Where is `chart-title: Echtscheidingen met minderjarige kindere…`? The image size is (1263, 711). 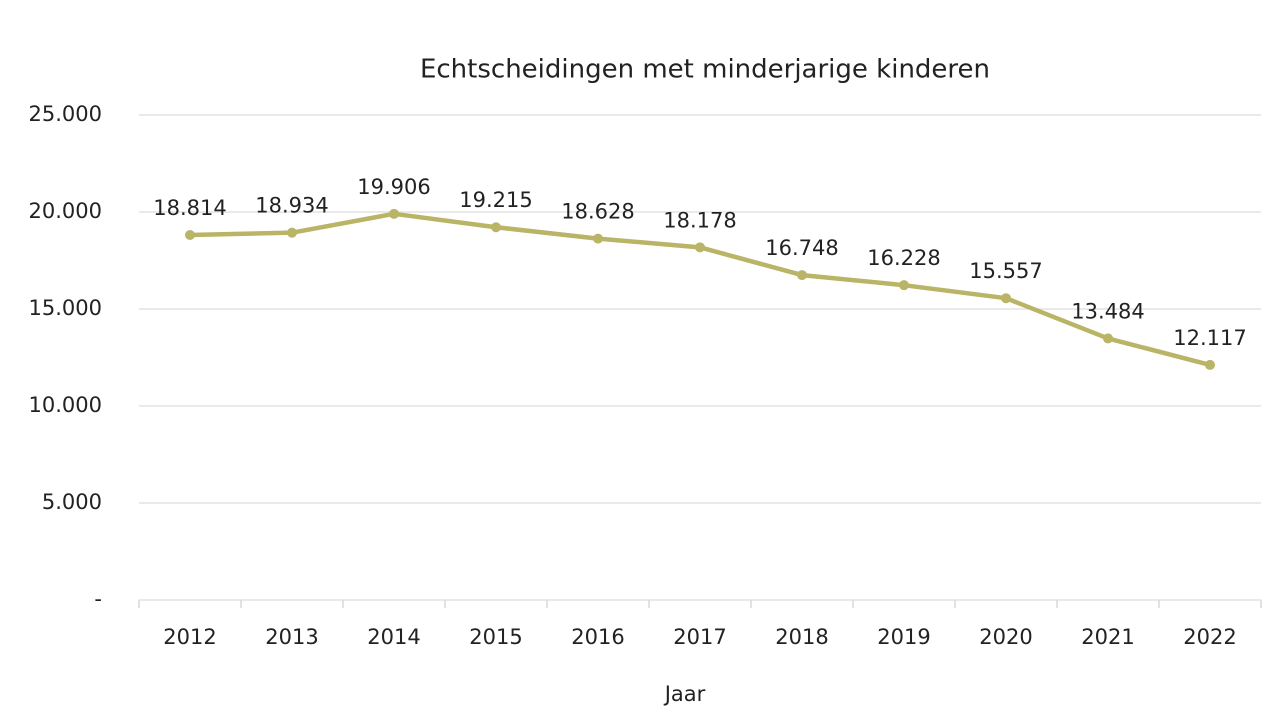 chart-title: Echtscheidingen met minderjarige kindere… is located at coordinates (705, 70).